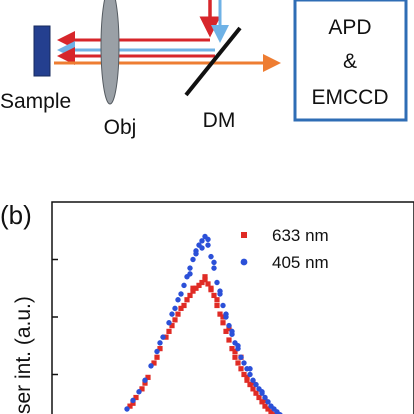 The width and height of the screenshot is (414, 414). I want to click on detector-box, so click(350, 61).